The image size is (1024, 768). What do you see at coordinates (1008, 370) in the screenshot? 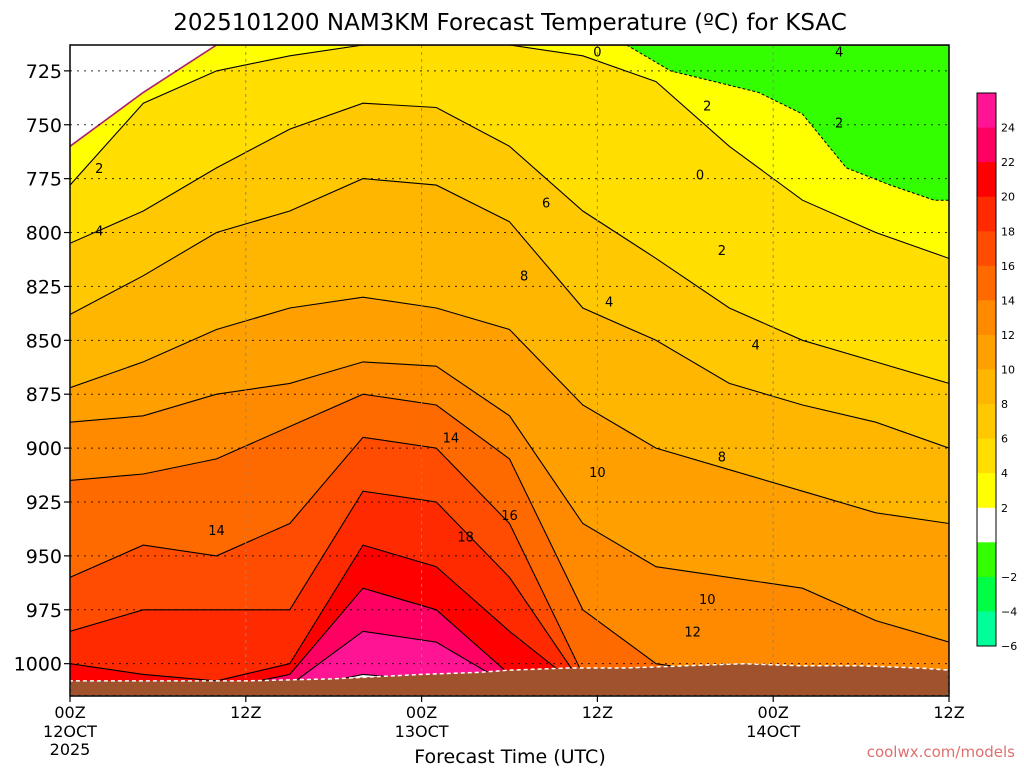
I see `colorbar-label: 10` at bounding box center [1008, 370].